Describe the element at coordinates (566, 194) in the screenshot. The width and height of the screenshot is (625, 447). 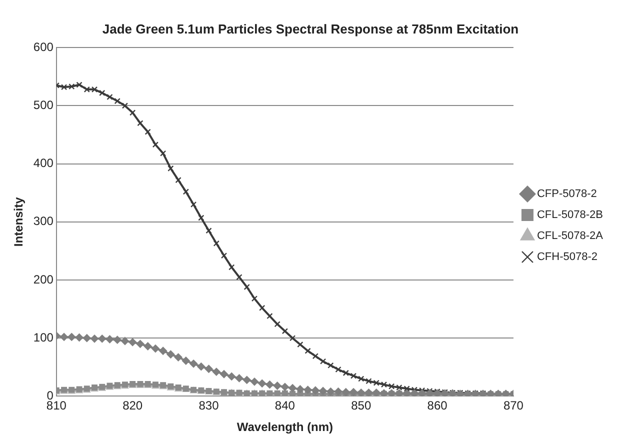
I see `legend-label: CFP-5078-2` at that location.